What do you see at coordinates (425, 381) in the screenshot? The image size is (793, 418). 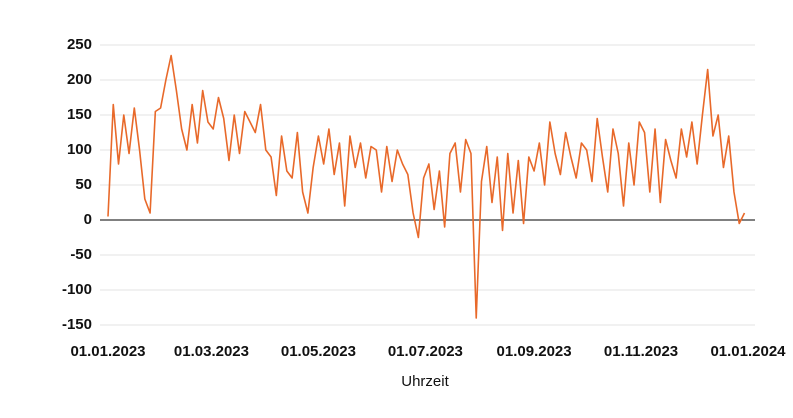 I see `x-axis-label: Uhrzeit` at bounding box center [425, 381].